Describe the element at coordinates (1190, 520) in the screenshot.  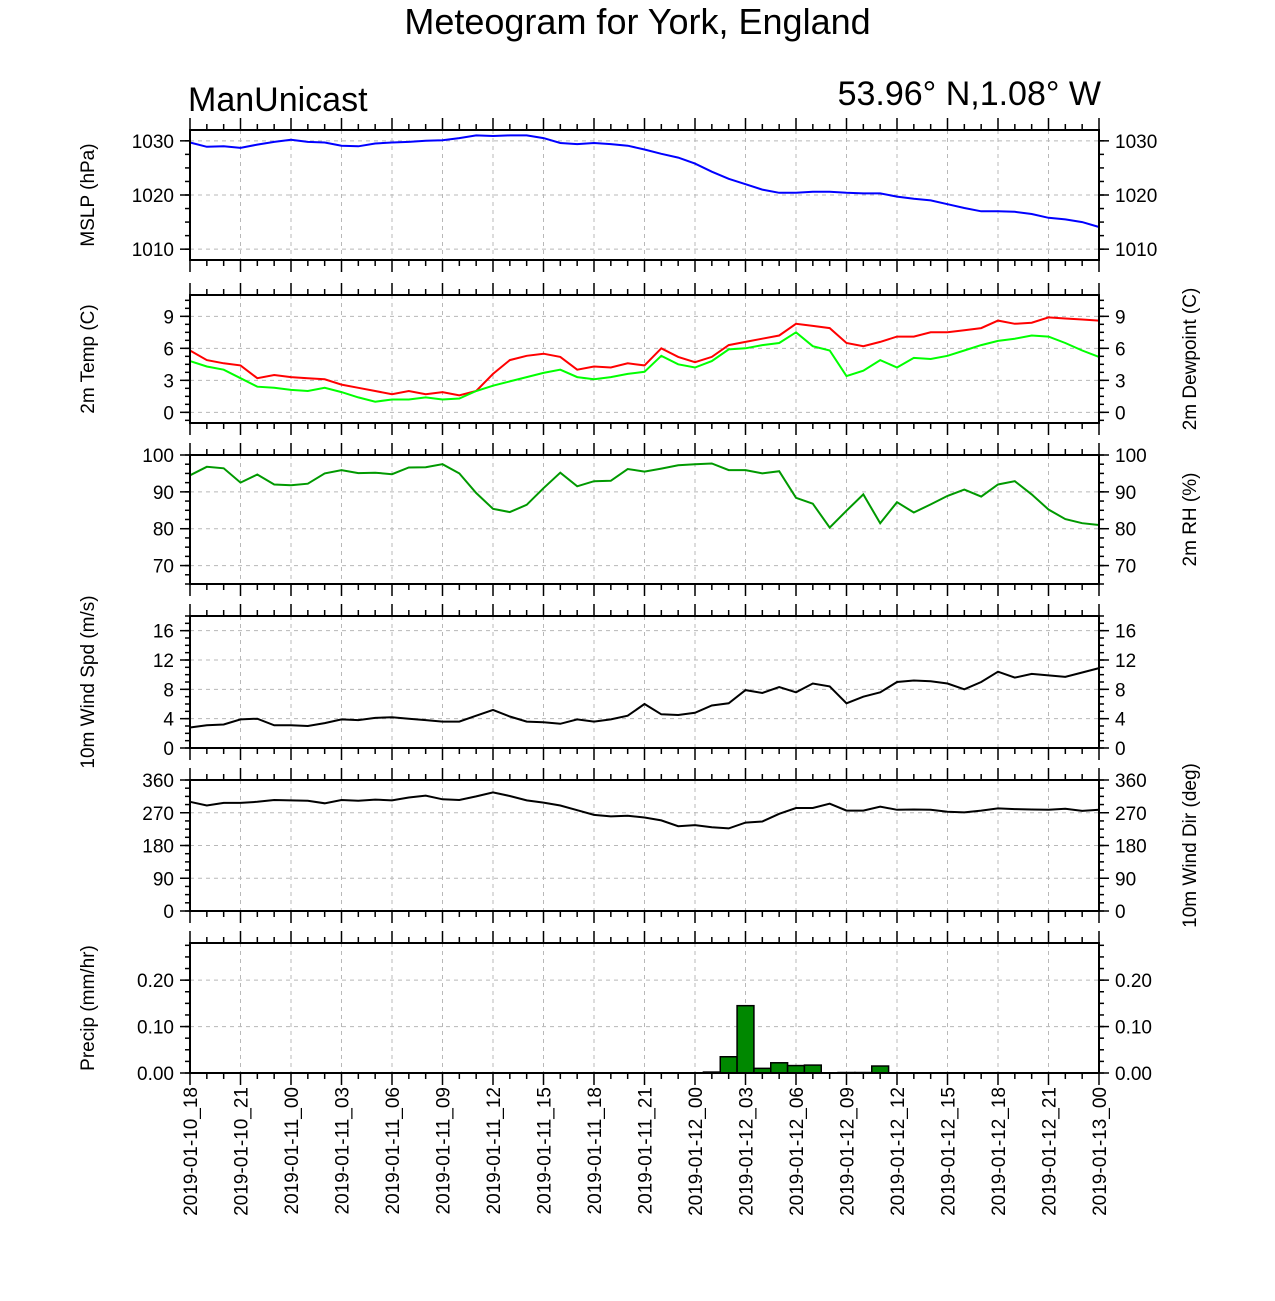
I see `y-axis-label-right: 2m RH (%)` at that location.